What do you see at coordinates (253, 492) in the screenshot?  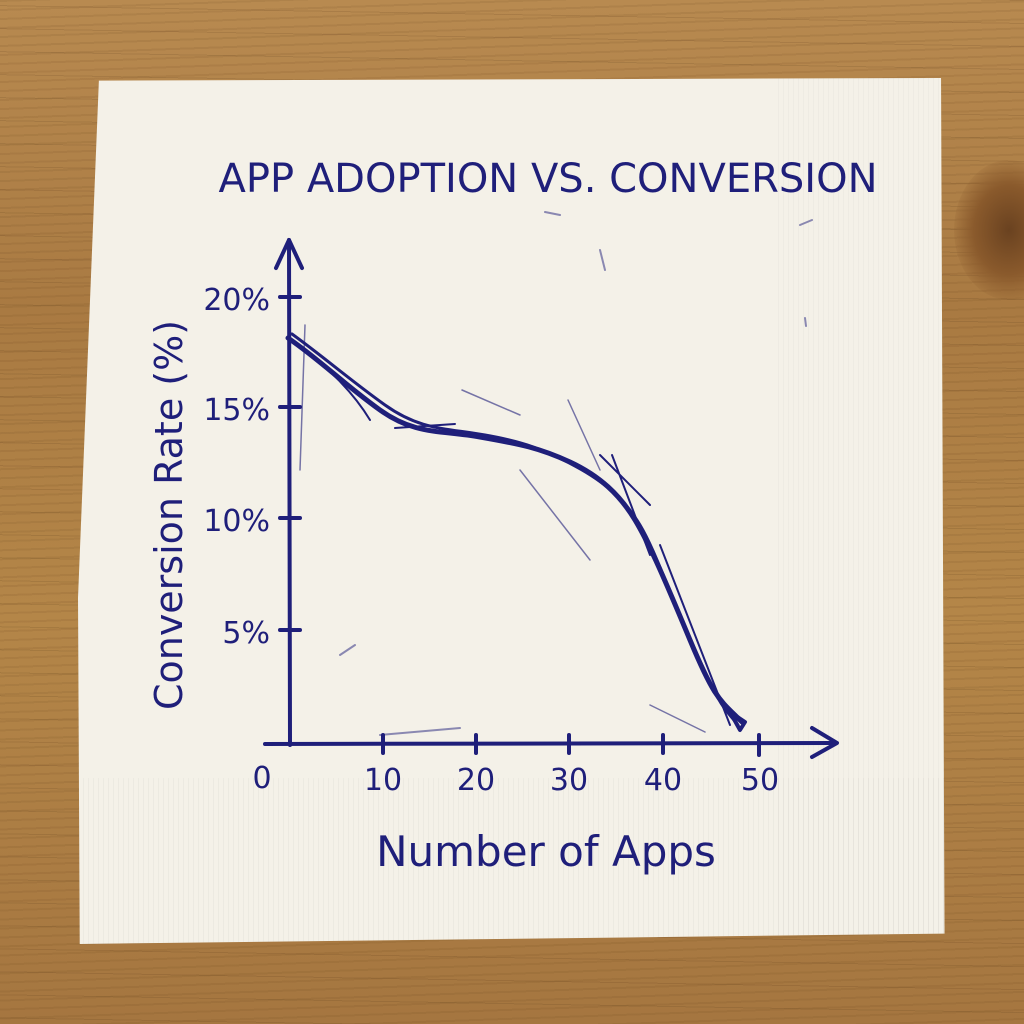 I see `y-axis: 20% 15% 10% 5%` at bounding box center [253, 492].